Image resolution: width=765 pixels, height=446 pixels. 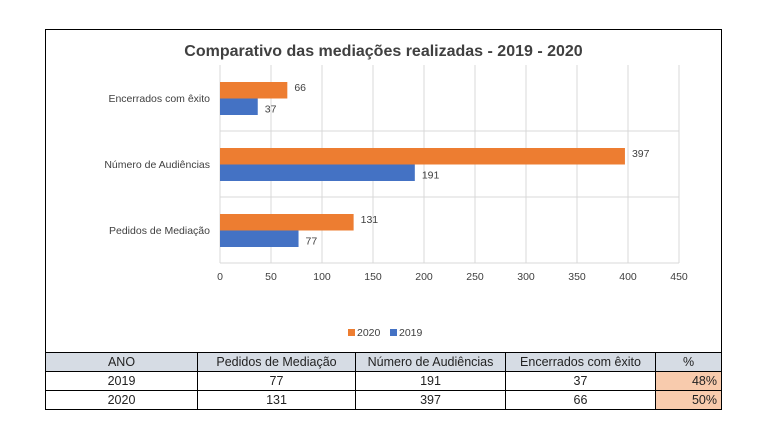 What do you see at coordinates (580, 400) in the screenshot?
I see `cell: 66` at bounding box center [580, 400].